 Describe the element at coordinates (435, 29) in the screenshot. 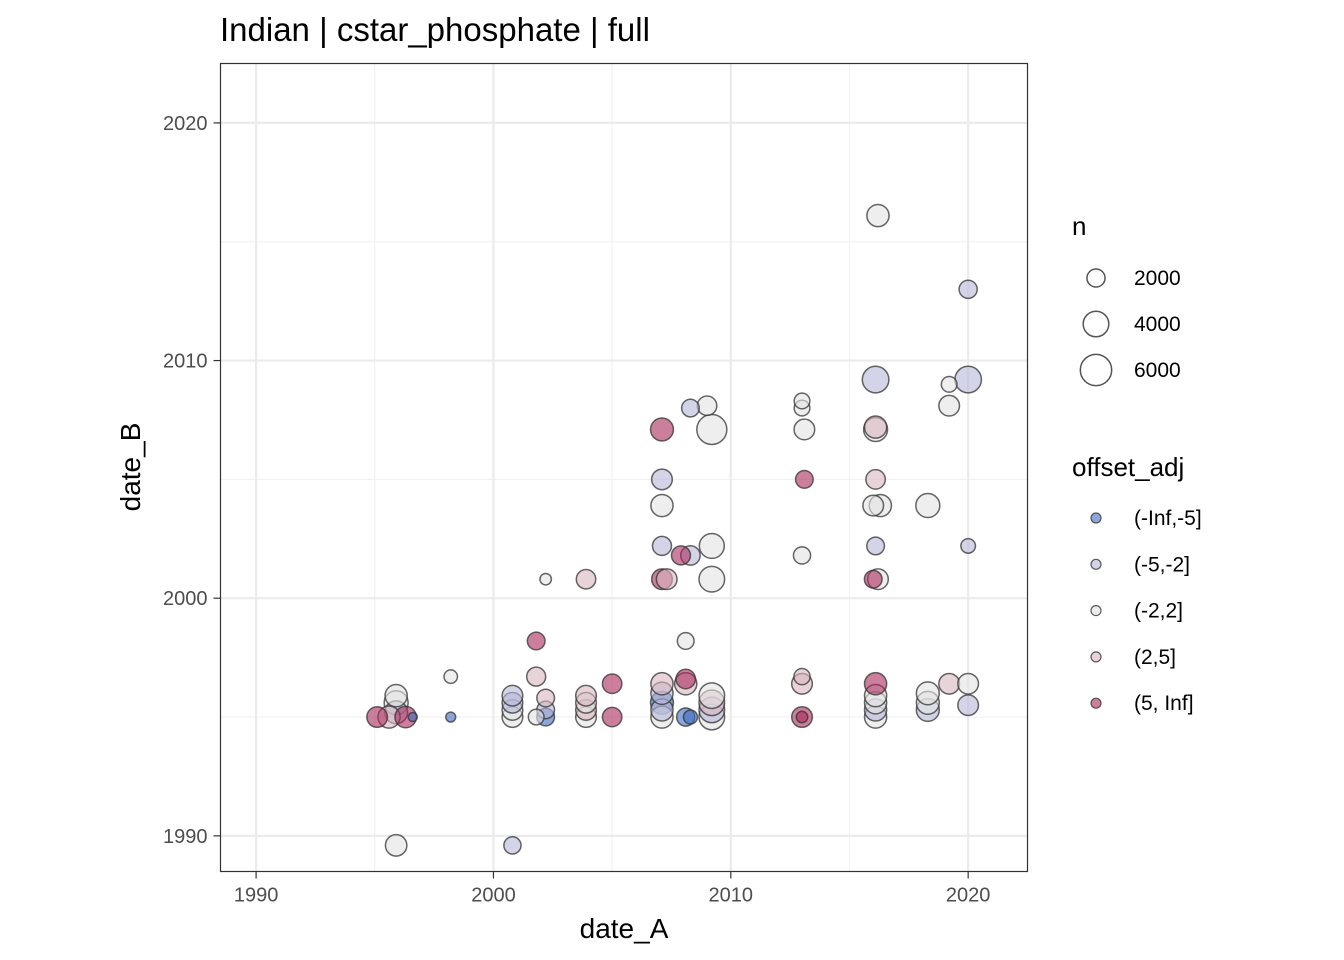

I see `chart-title: Indian | cstar_phosphate | full` at that location.